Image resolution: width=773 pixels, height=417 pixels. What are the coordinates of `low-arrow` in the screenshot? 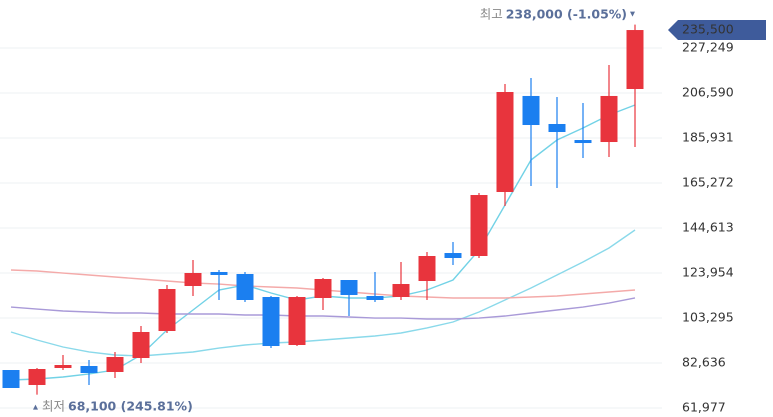 It's located at (35, 407).